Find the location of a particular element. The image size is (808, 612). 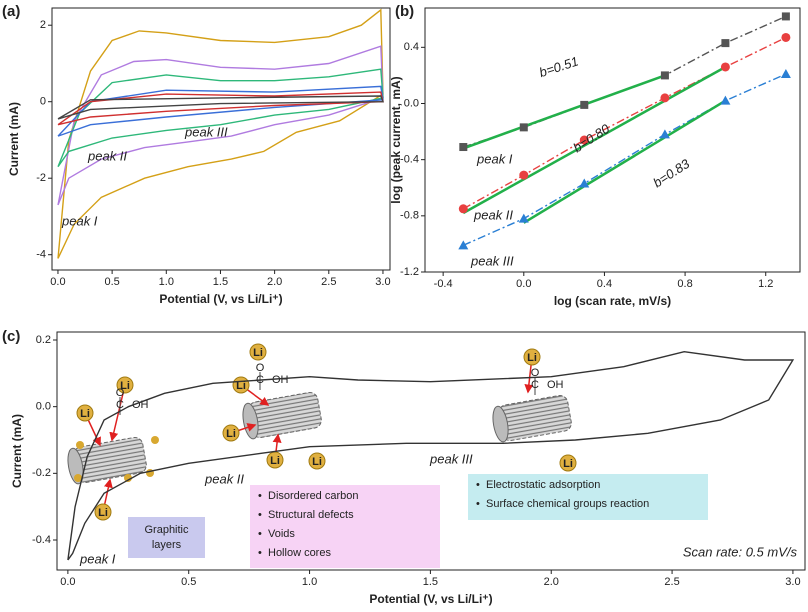

annotation: peak III is located at coordinates (206, 131).